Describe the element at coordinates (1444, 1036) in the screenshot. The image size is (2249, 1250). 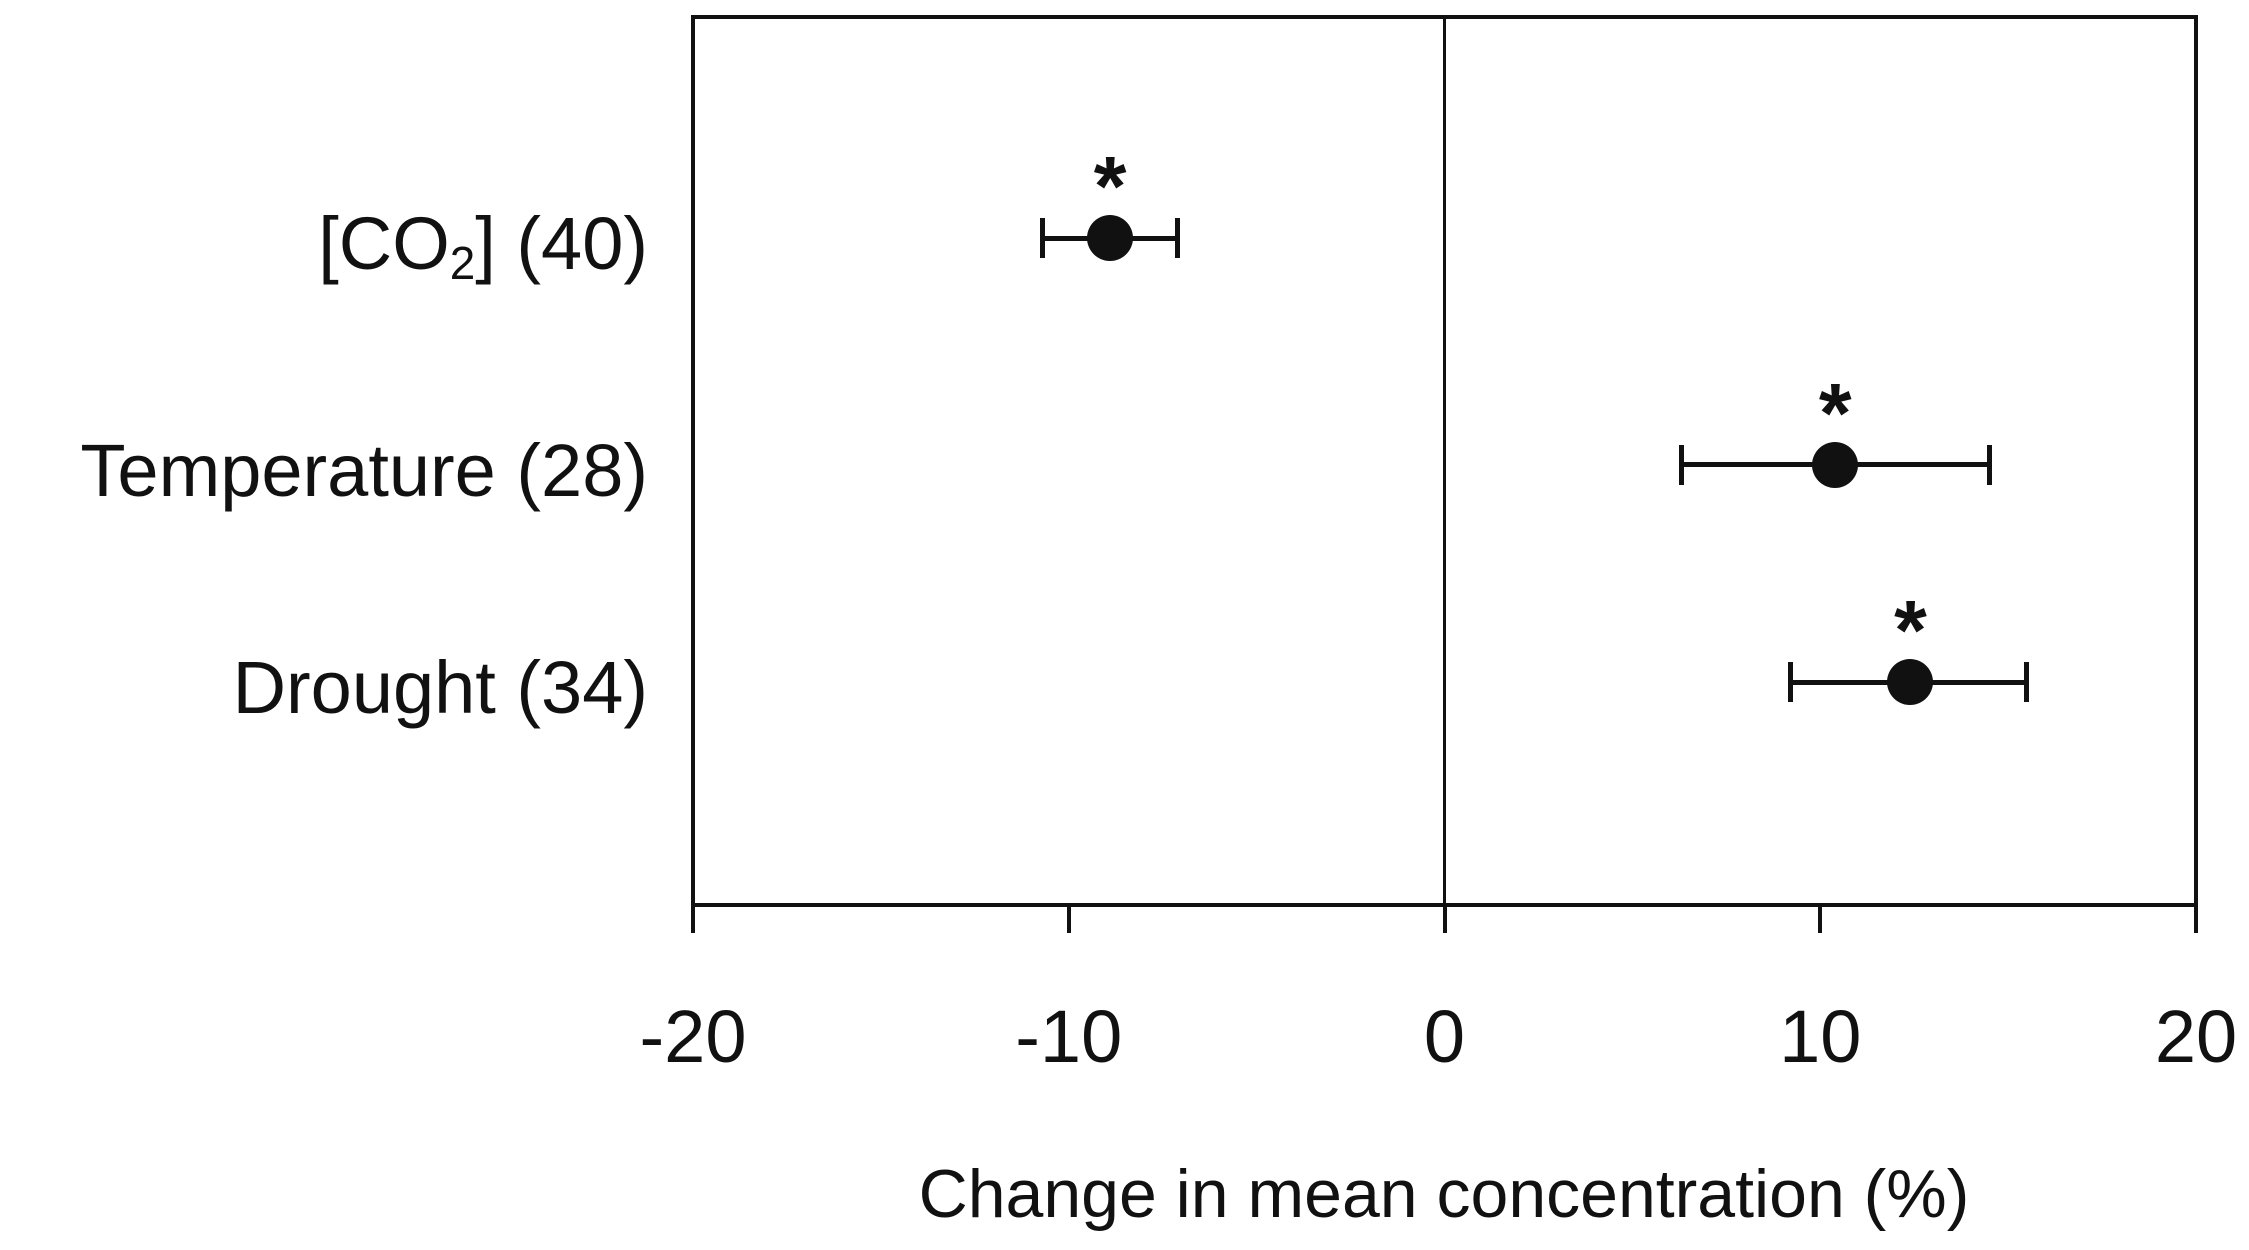
I see `x-axis-tick-label: 0` at that location.